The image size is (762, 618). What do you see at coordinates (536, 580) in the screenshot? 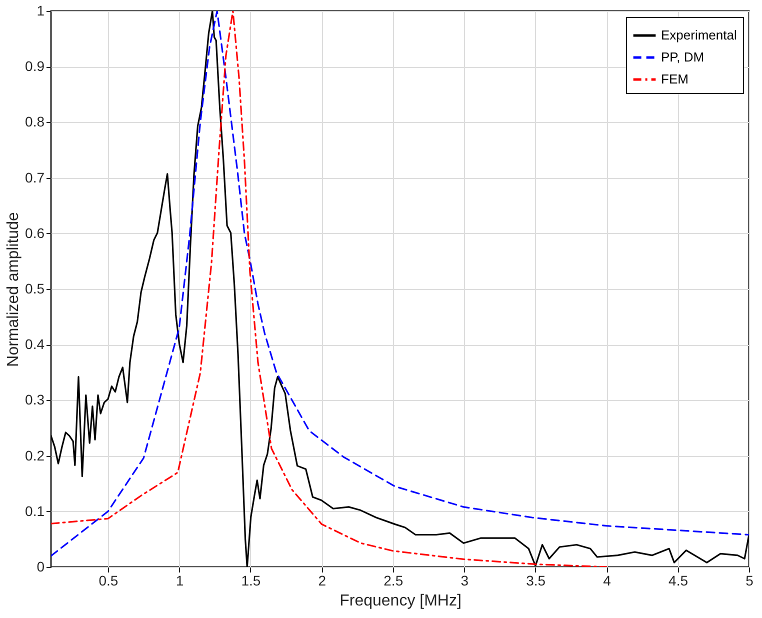
I see `x-tick-label: 3.5` at bounding box center [536, 580].